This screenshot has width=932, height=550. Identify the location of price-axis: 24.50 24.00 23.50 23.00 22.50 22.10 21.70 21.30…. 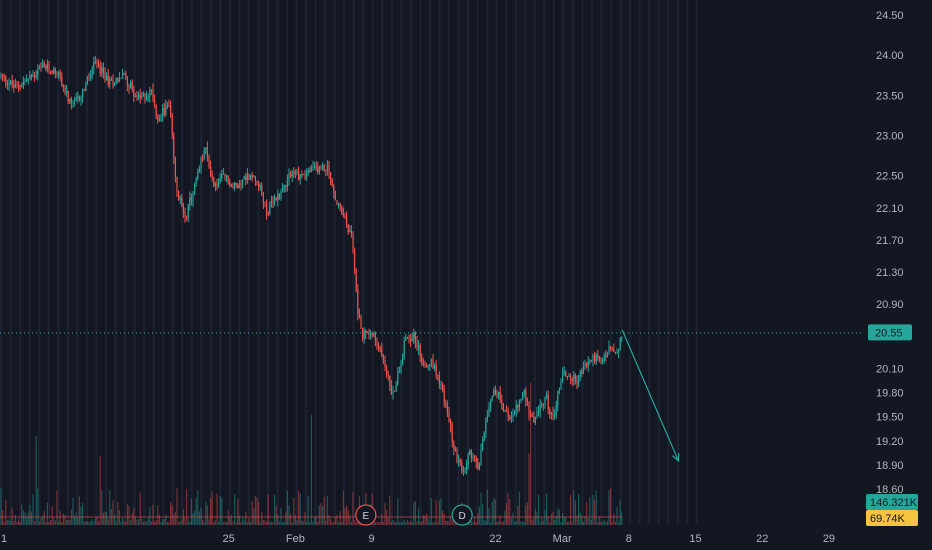
(897, 275).